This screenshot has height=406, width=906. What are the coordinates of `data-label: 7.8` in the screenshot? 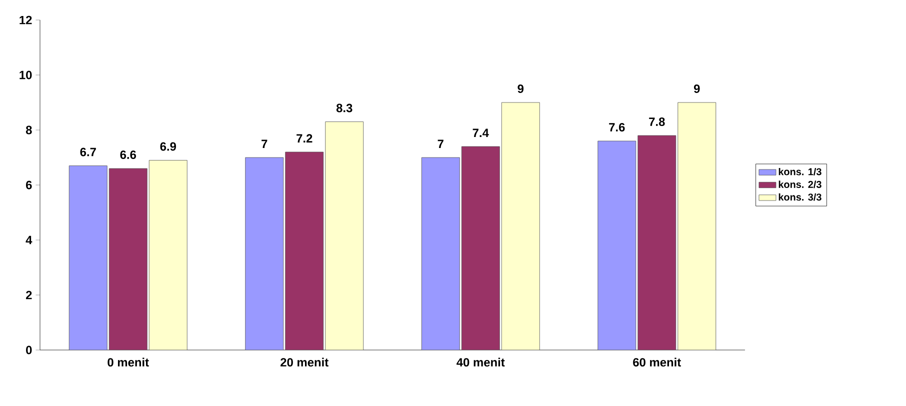 It's located at (657, 122).